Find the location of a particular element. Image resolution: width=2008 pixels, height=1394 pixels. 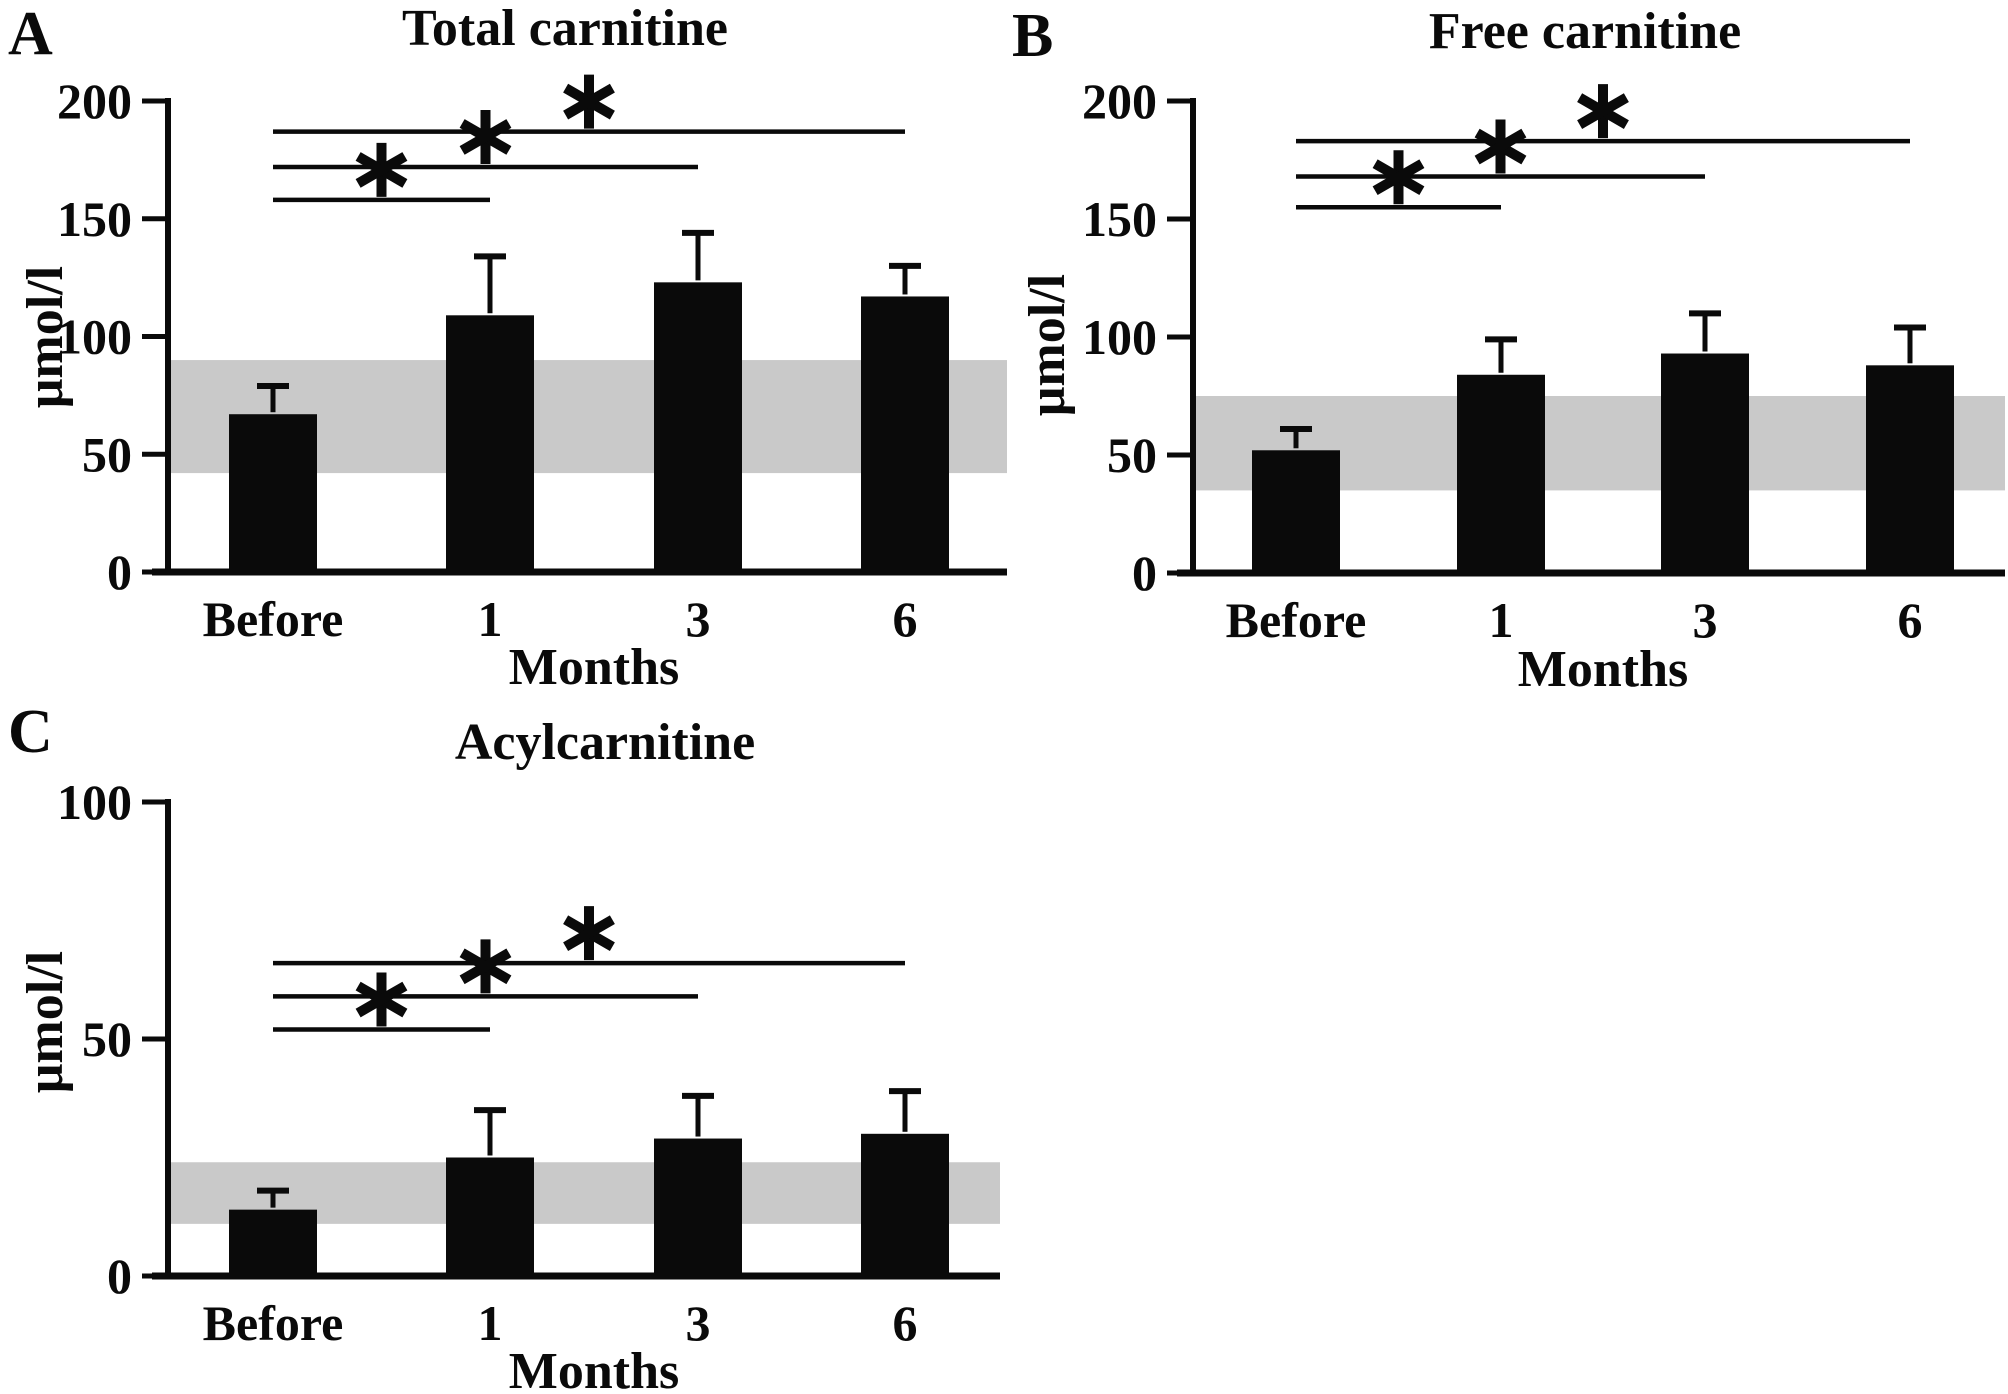

panel-letter: A is located at coordinates (30, 34).